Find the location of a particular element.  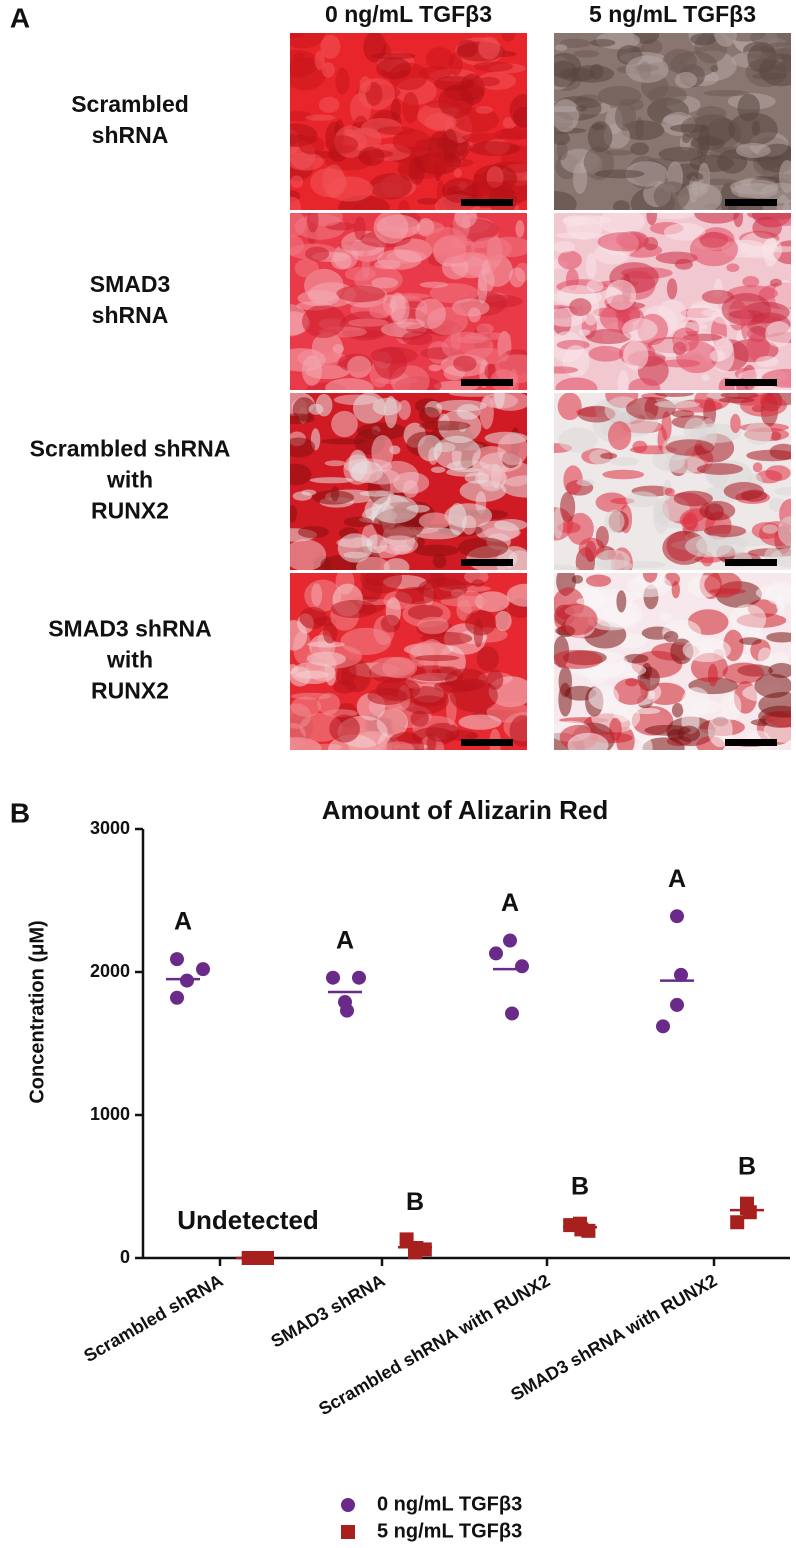

panel-letter: A is located at coordinates (20, 17).